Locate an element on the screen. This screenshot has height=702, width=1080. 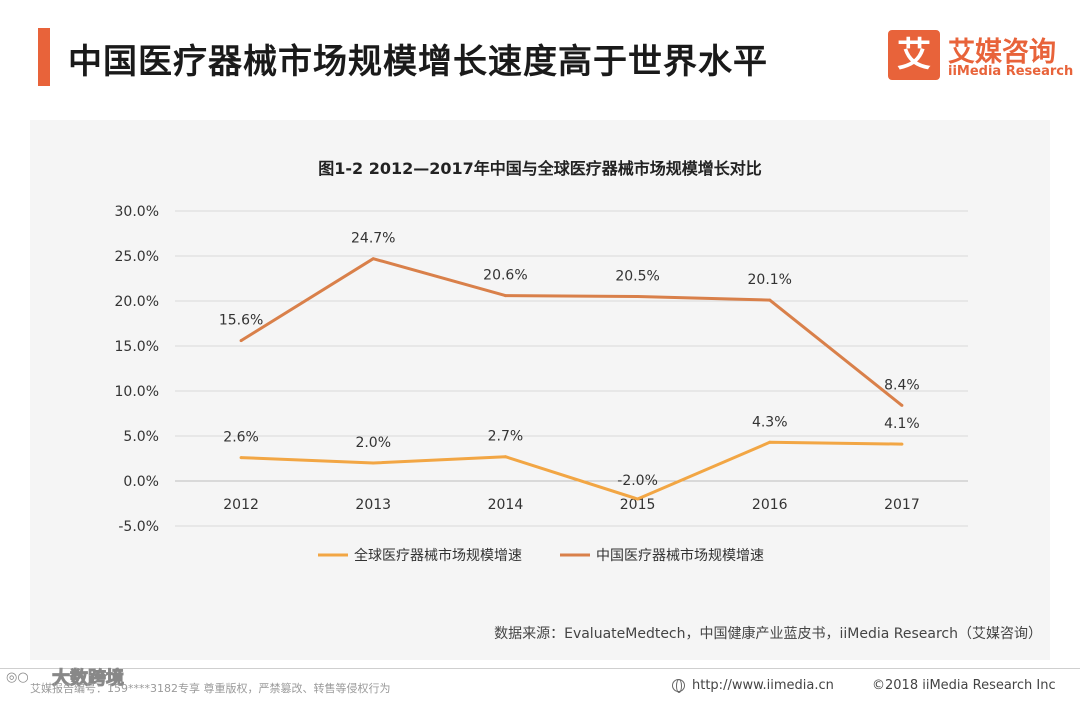
x-tick-label: 2014 is located at coordinates (506, 505).